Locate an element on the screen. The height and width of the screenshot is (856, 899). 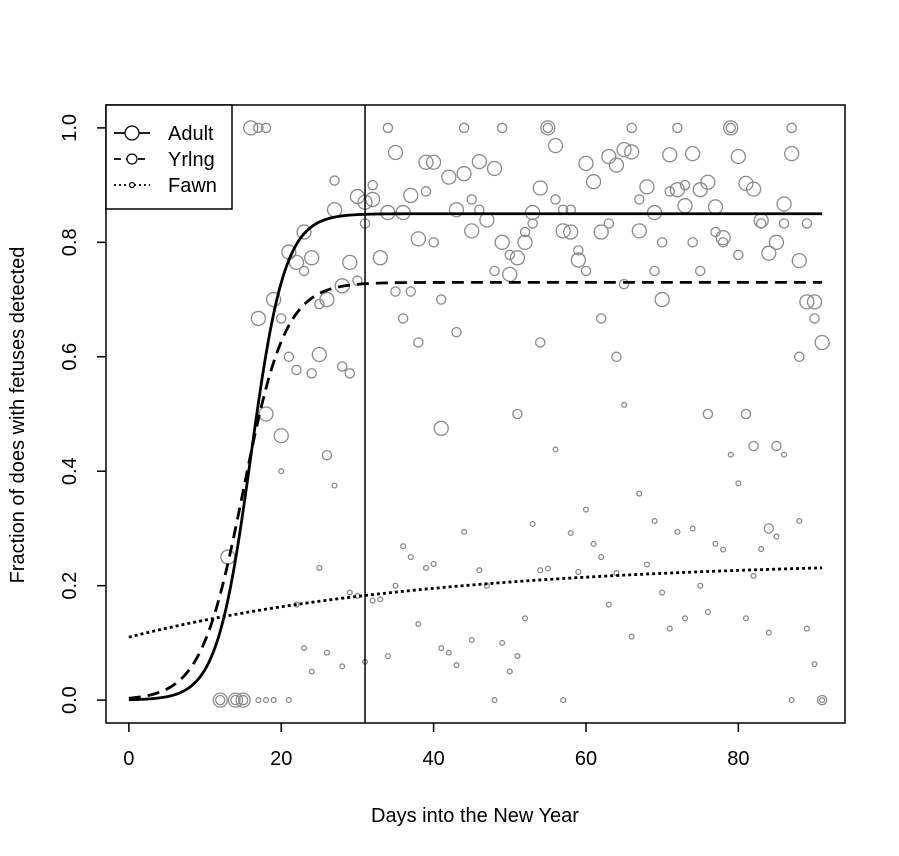
curve-fawn is located at coordinates (475, 602).